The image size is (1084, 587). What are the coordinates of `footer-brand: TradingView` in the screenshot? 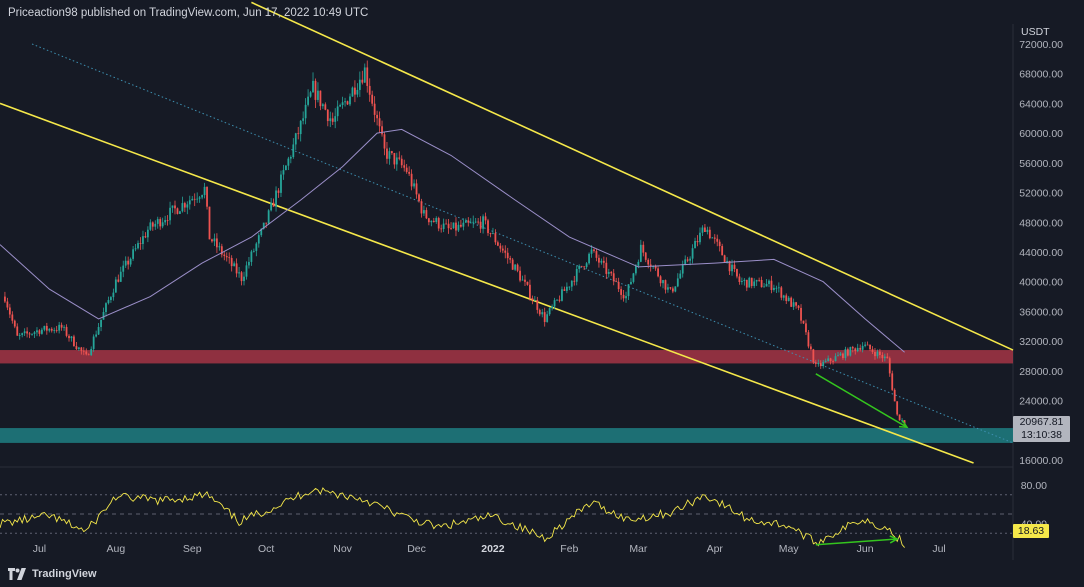 It's located at (52, 574).